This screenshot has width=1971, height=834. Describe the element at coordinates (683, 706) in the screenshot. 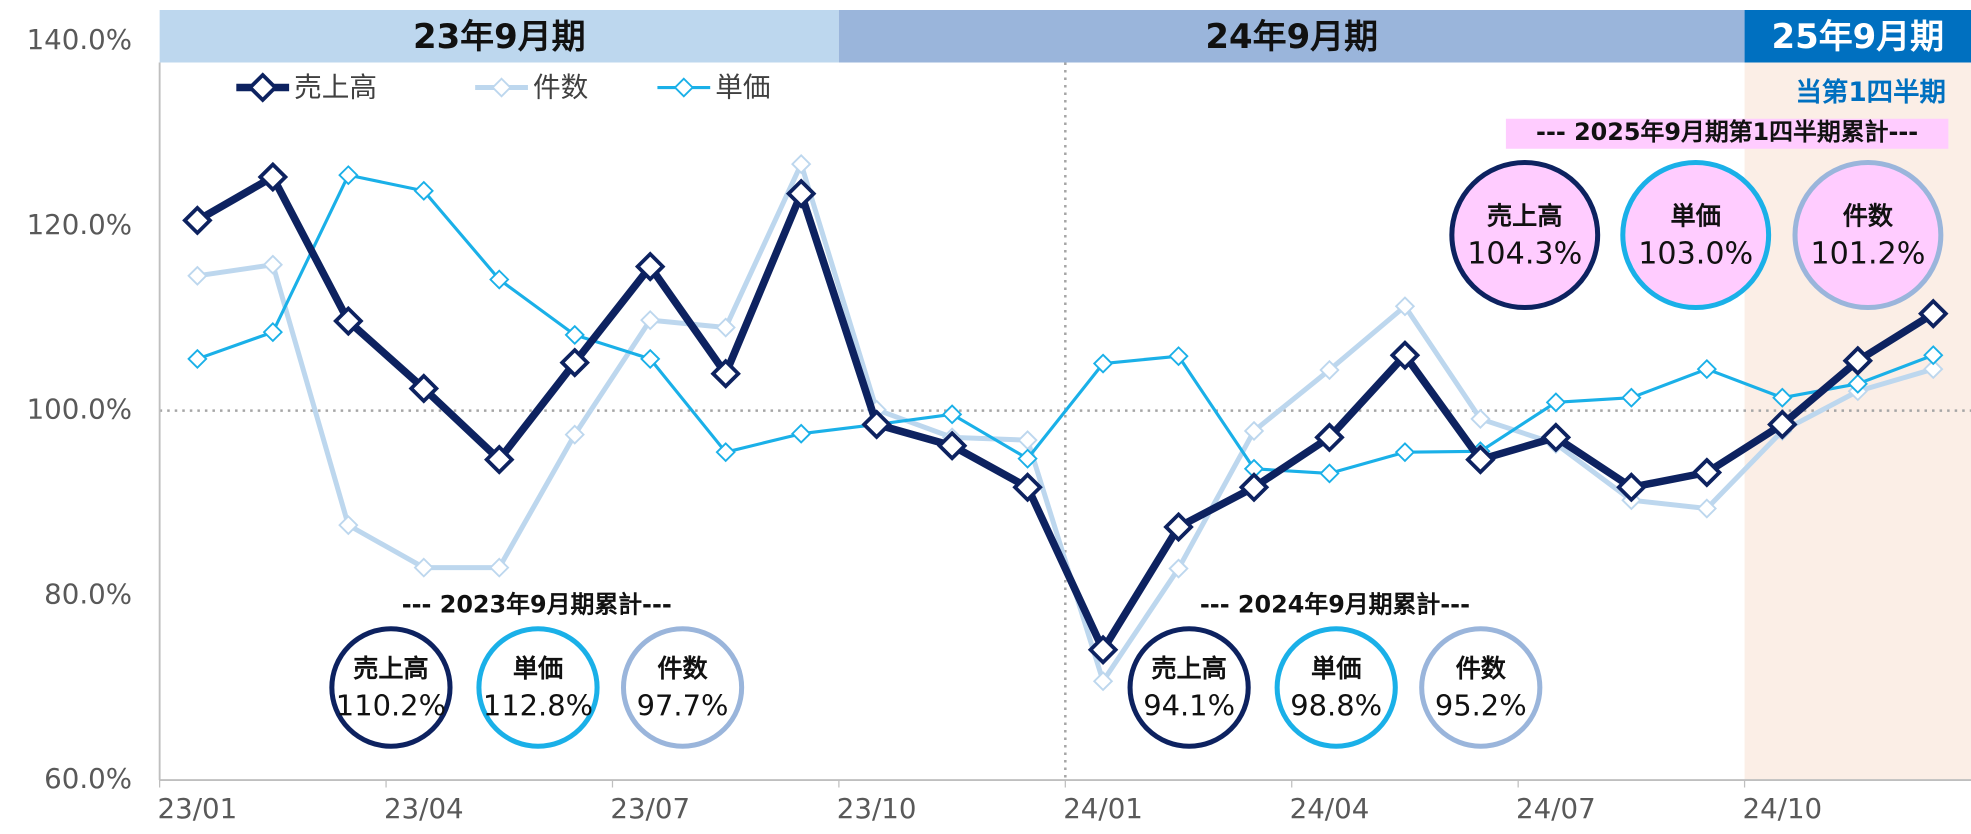

I see `summary-value: 97.7%` at that location.